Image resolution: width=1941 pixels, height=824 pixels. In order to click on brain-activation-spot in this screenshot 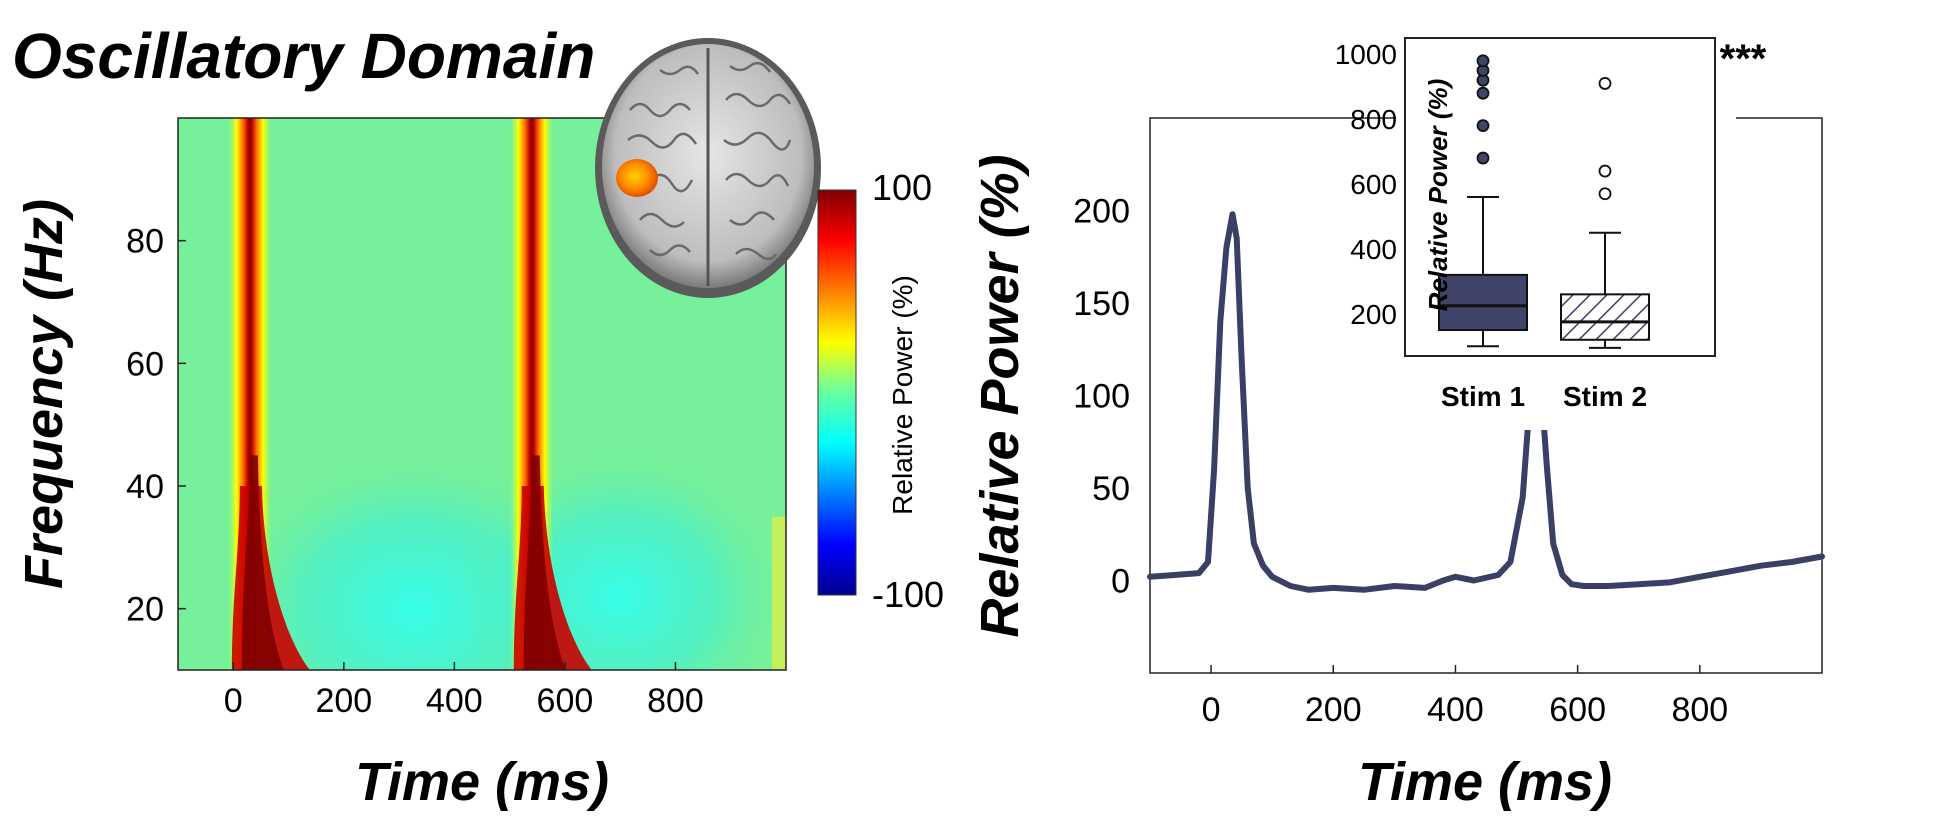, I will do `click(637, 178)`.